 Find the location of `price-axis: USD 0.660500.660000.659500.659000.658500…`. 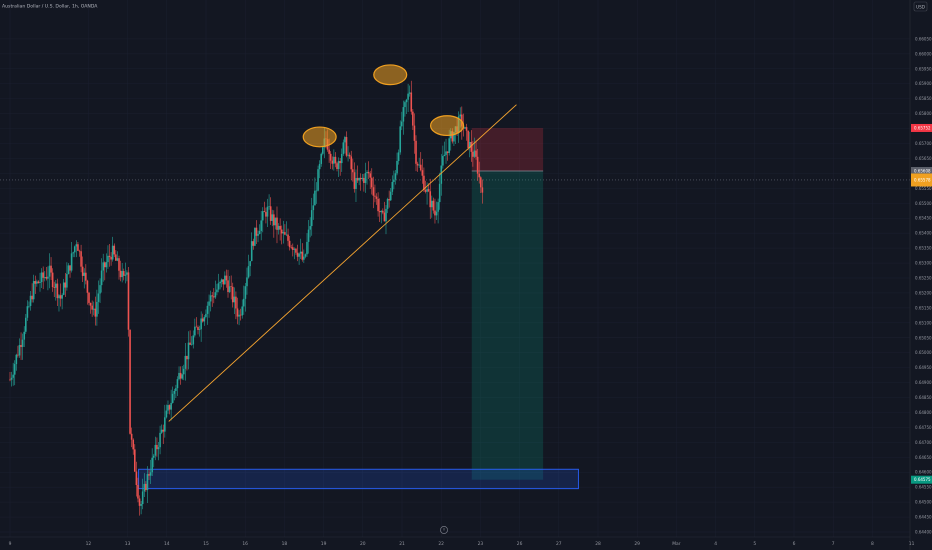

price-axis: USD 0.660500.660000.659500.659000.658500… is located at coordinates (920, 275).